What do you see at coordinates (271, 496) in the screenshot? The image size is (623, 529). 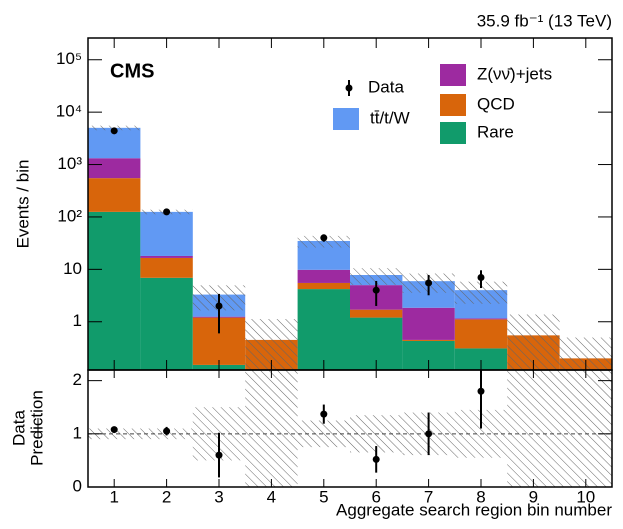 I see `x-tick-label: 4` at bounding box center [271, 496].